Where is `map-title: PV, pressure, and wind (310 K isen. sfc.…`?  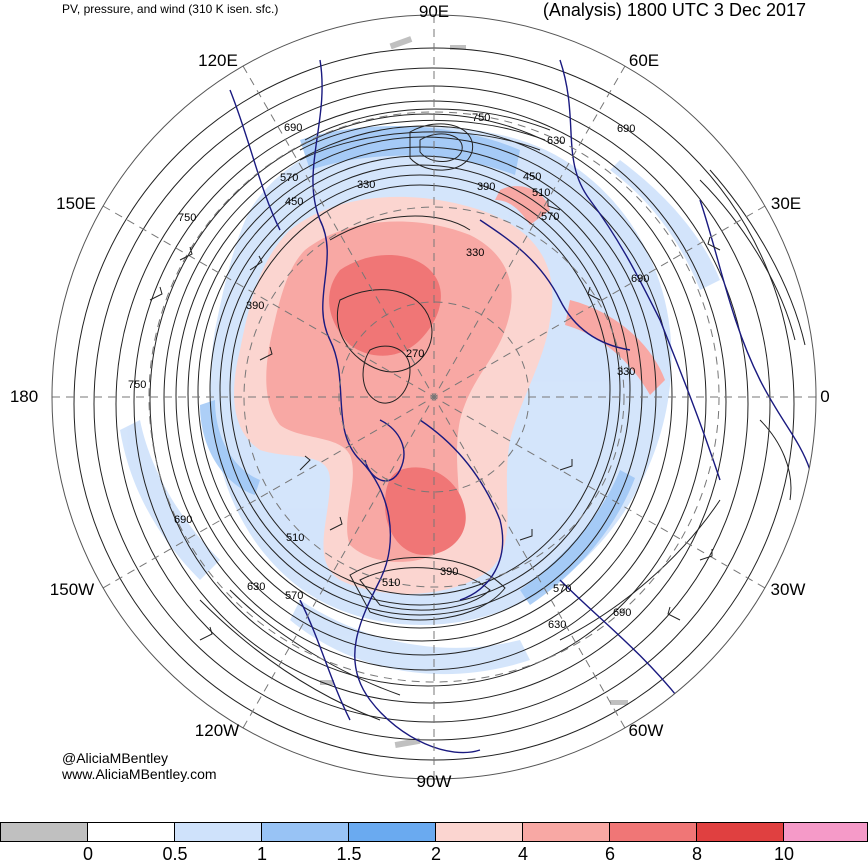
map-title: PV, pressure, and wind (310 K isen. sfc.… is located at coordinates (170, 9).